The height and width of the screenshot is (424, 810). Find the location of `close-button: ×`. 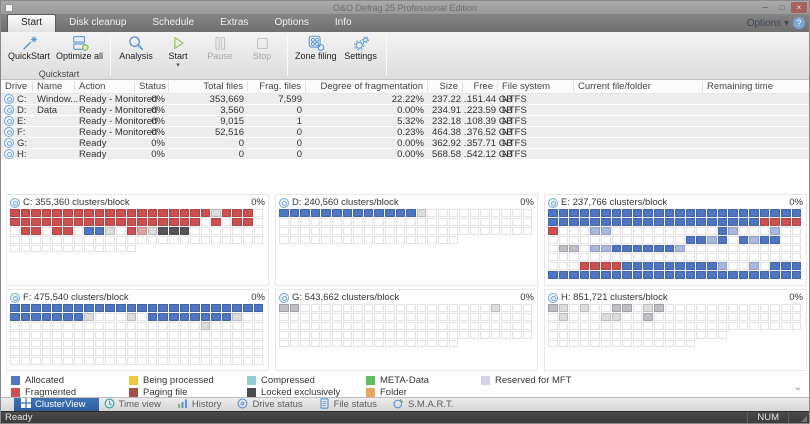

close-button: × is located at coordinates (799, 7).